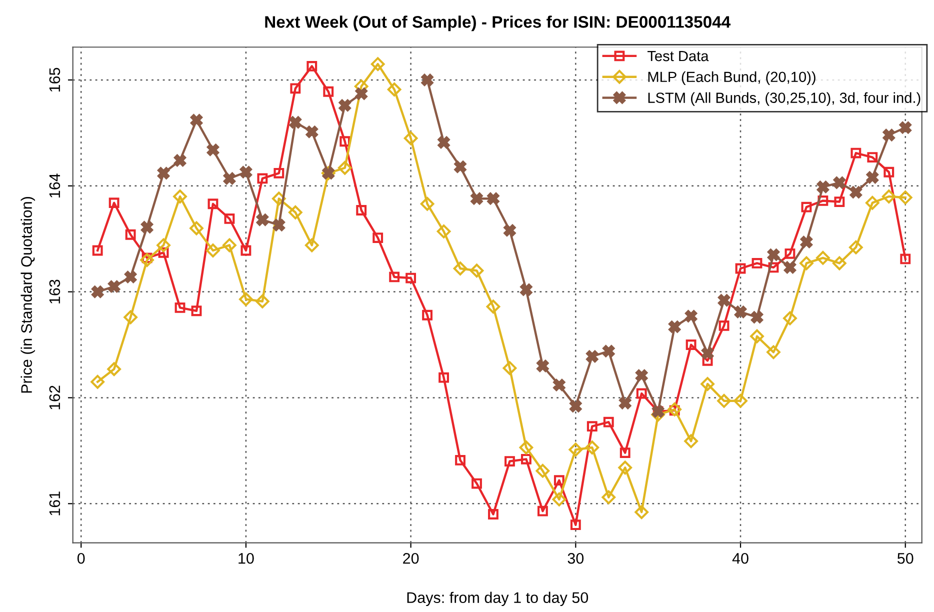 The height and width of the screenshot is (612, 934). I want to click on chart-title: Next Week (Out of Sample) - Prices for ISIN: DE0001135044, so click(498, 24).